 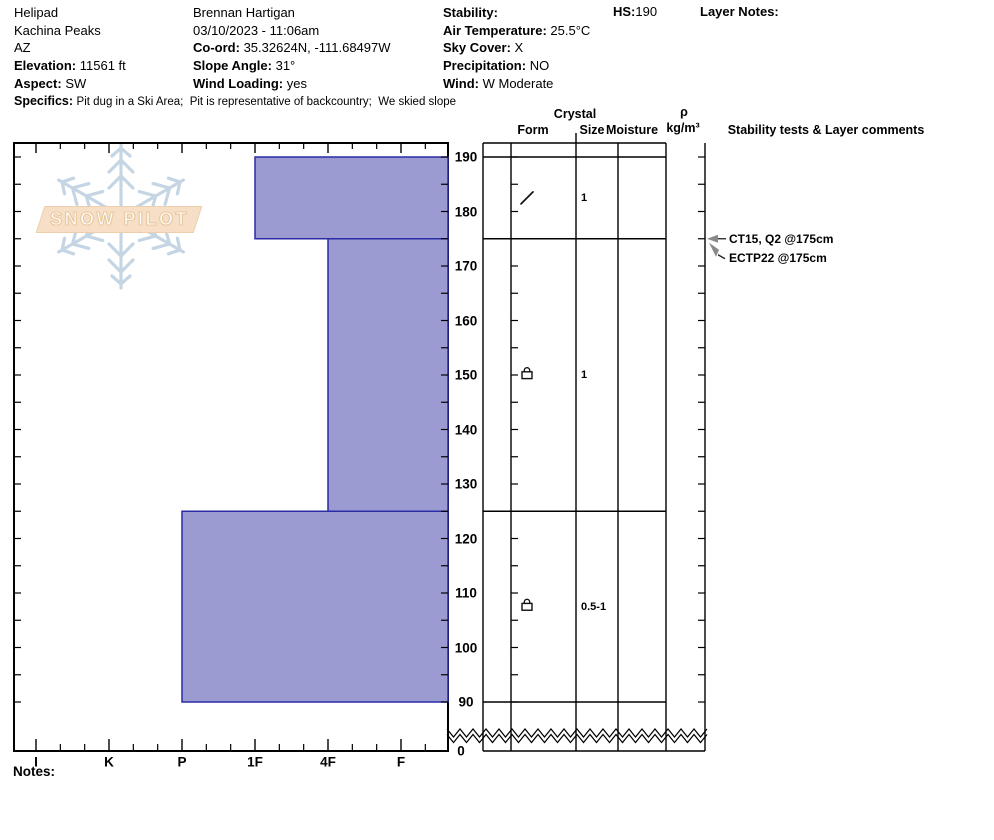 I want to click on column-header-density-units: kg/m³, so click(x=683, y=128).